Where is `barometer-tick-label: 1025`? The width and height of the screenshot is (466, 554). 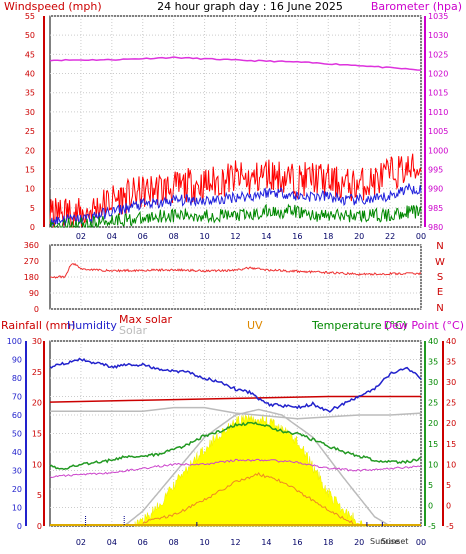 barometer-tick-label: 1025 is located at coordinates (438, 54).